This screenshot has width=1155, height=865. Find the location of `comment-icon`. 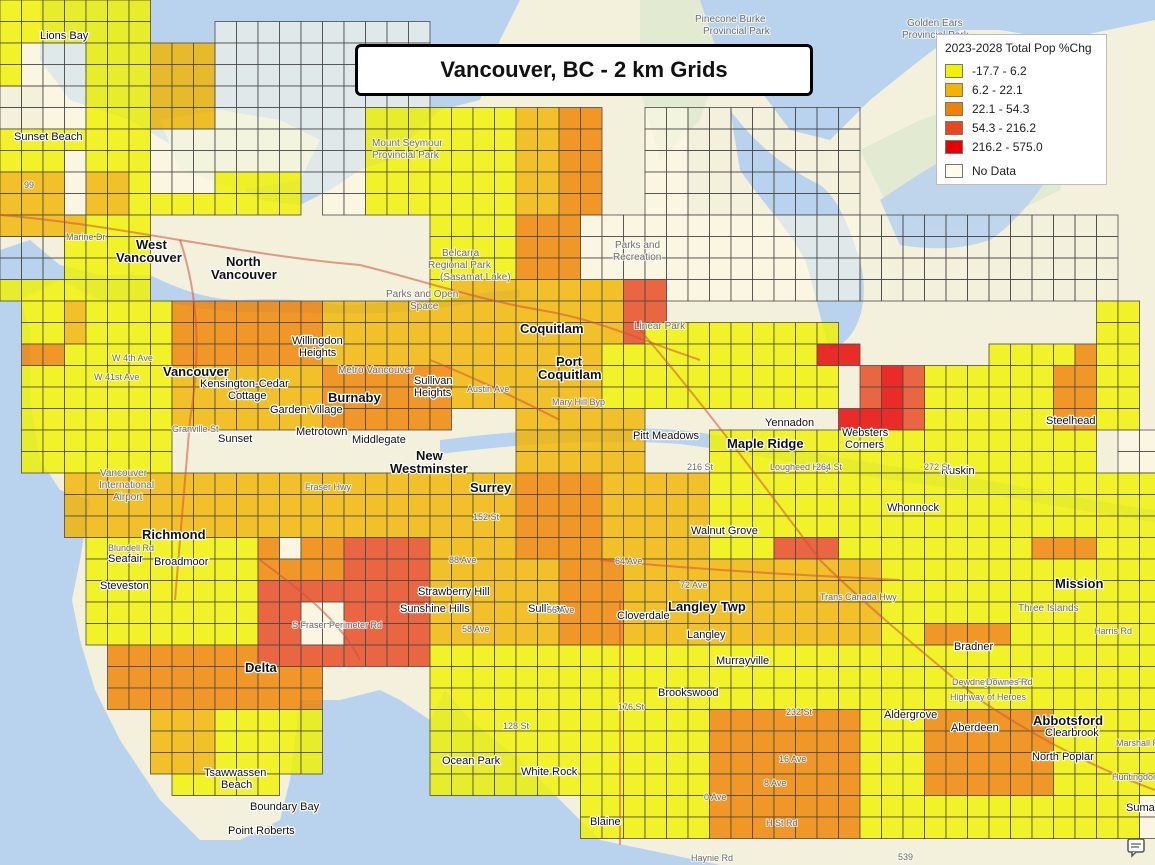

comment-icon is located at coordinates (1137, 847).